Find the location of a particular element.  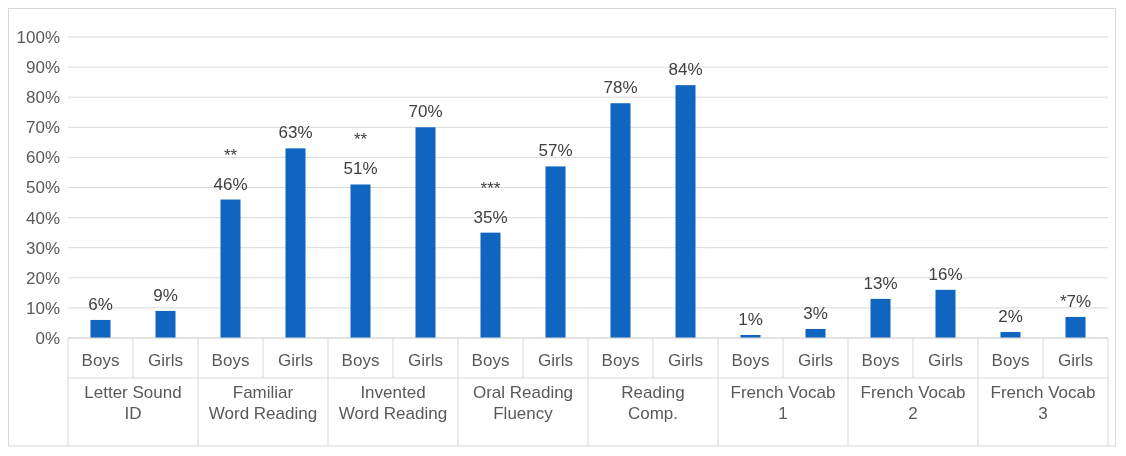

x-tick-label: Invented Word Reading is located at coordinates (393, 403).